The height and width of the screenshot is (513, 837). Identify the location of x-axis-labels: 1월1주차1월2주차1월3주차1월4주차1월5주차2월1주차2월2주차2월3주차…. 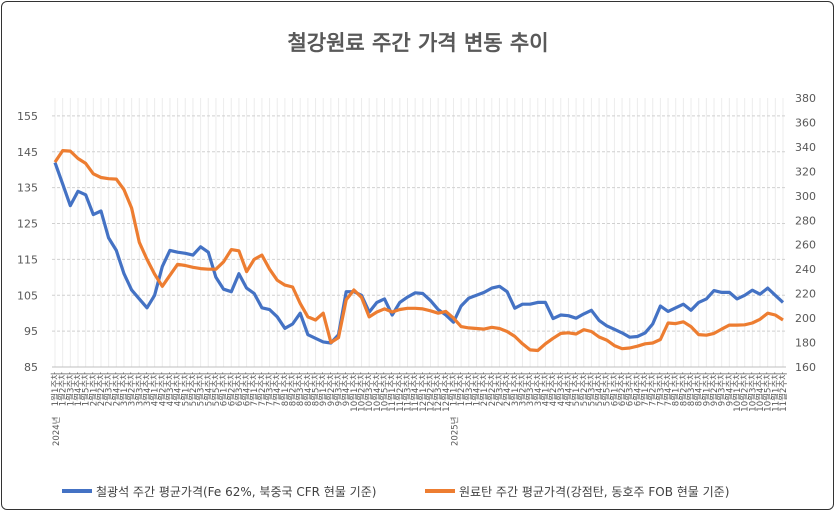
(419, 409).